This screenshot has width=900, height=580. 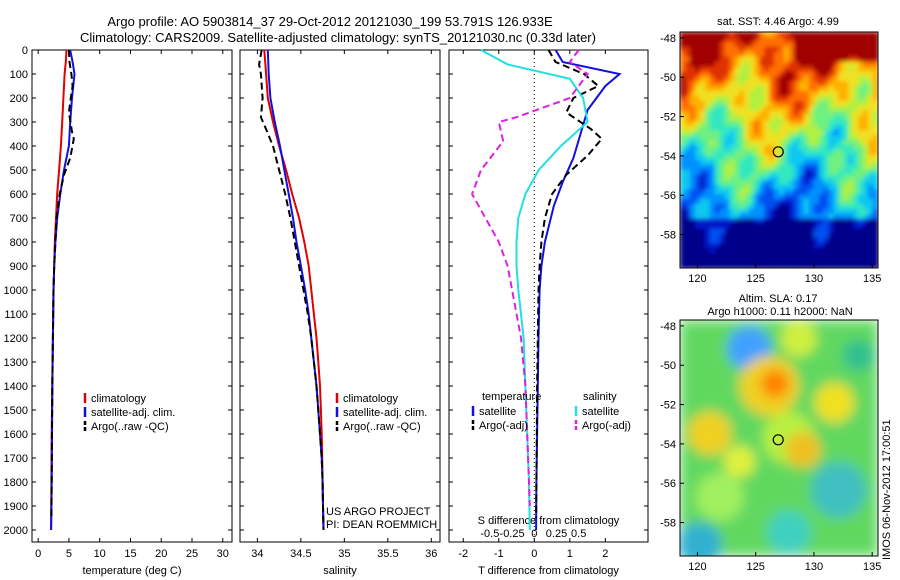 I want to click on s-tick-label: 0.5, so click(x=578, y=534).